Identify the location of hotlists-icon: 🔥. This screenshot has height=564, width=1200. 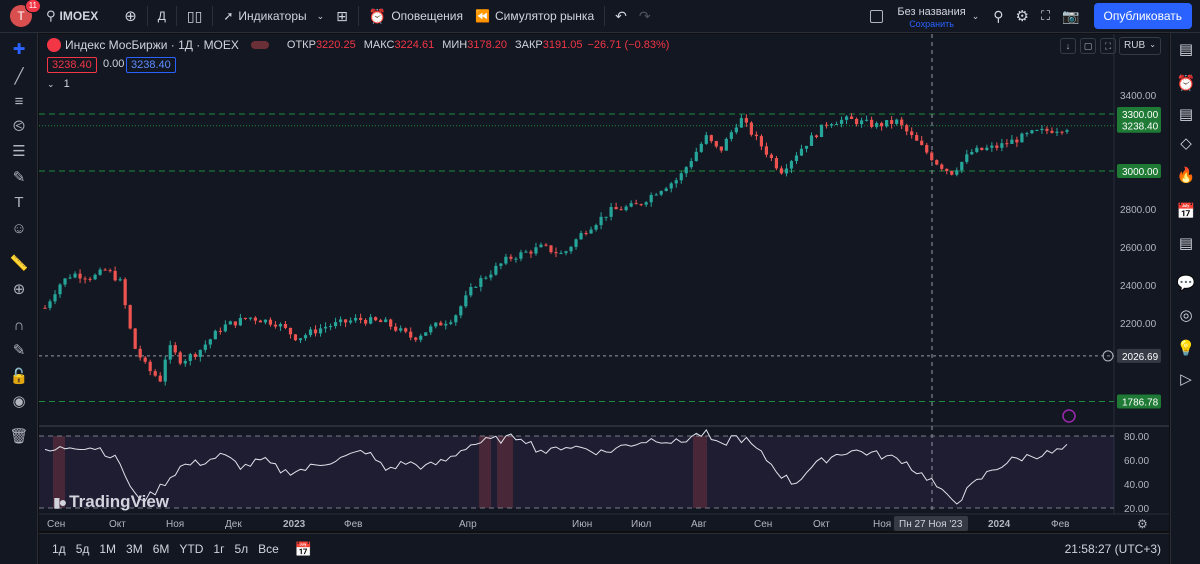
(1186, 175).